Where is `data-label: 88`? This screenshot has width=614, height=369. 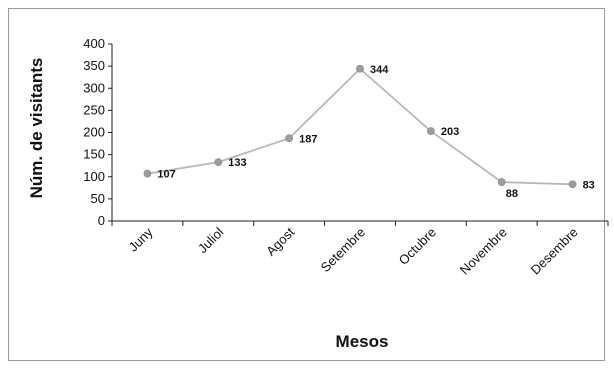 data-label: 88 is located at coordinates (512, 194).